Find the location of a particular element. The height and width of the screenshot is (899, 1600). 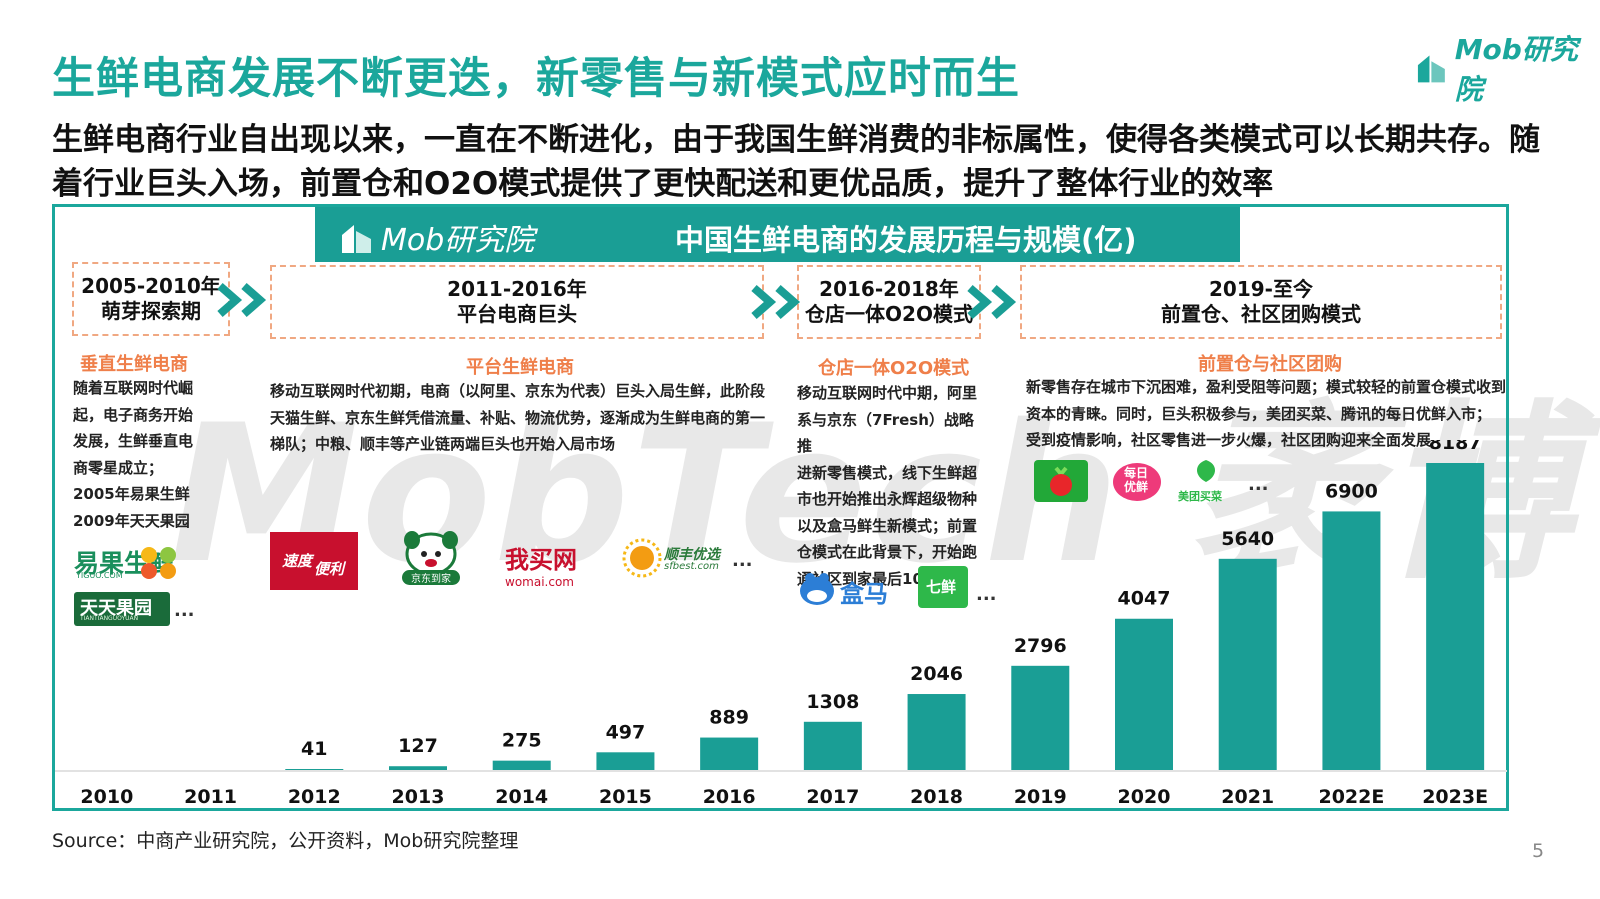

logo-subtext: sfbest.com is located at coordinates (691, 566).